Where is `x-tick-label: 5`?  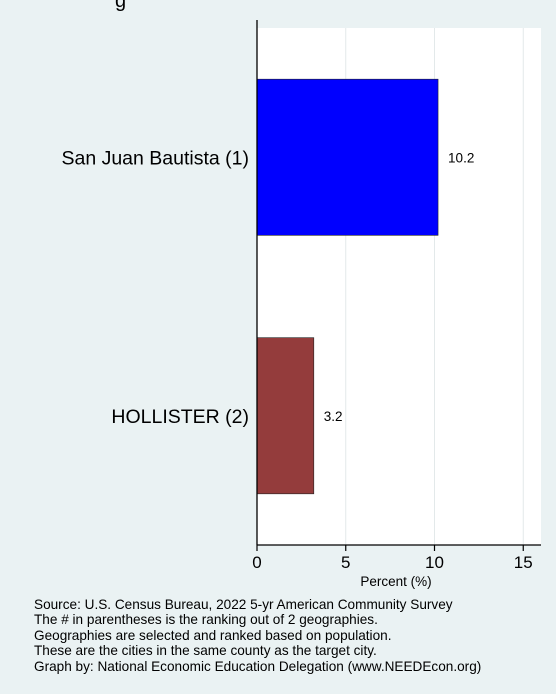 x-tick-label: 5 is located at coordinates (345, 562).